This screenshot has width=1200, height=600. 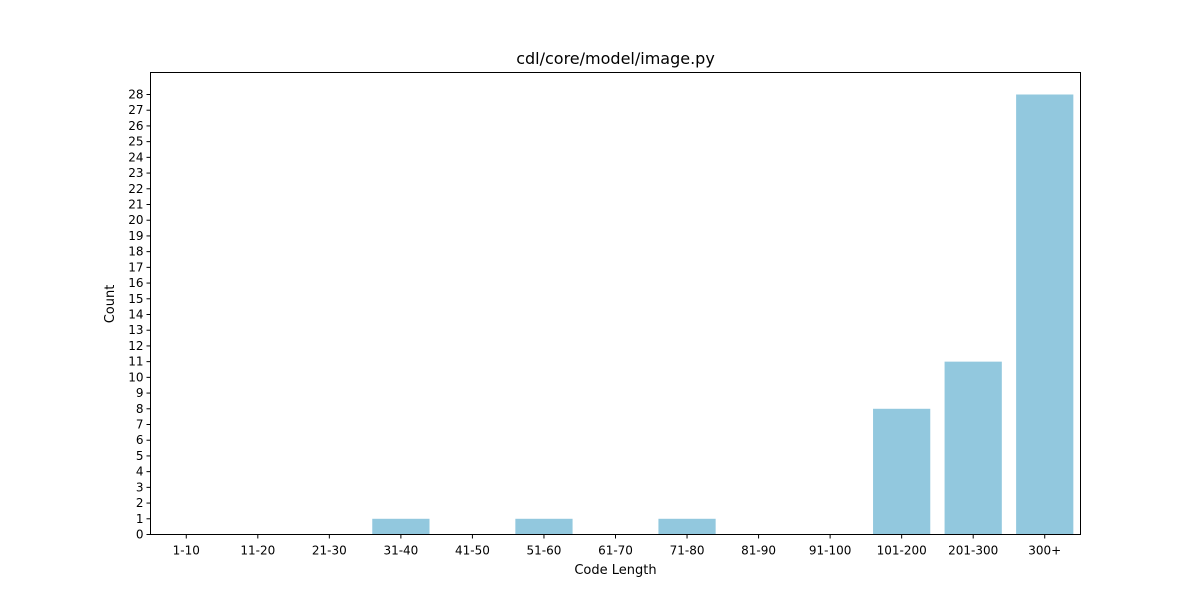 I want to click on x-tick-label: 91-100, so click(x=830, y=551).